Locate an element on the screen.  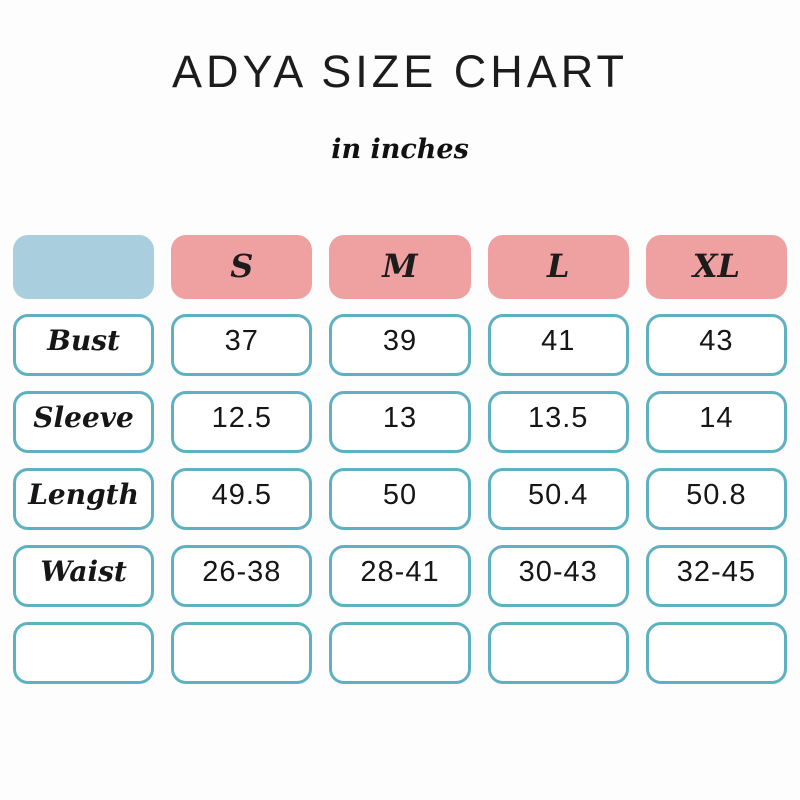
cell-length-xl: 50.8 is located at coordinates (716, 499).